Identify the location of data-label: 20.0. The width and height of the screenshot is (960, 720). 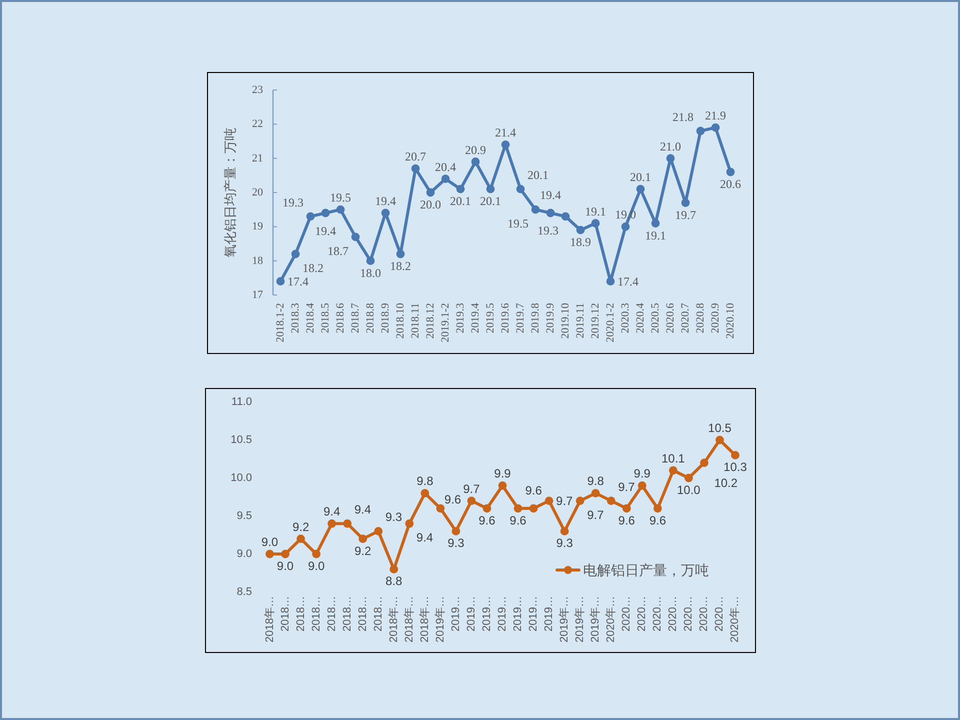
(430, 205).